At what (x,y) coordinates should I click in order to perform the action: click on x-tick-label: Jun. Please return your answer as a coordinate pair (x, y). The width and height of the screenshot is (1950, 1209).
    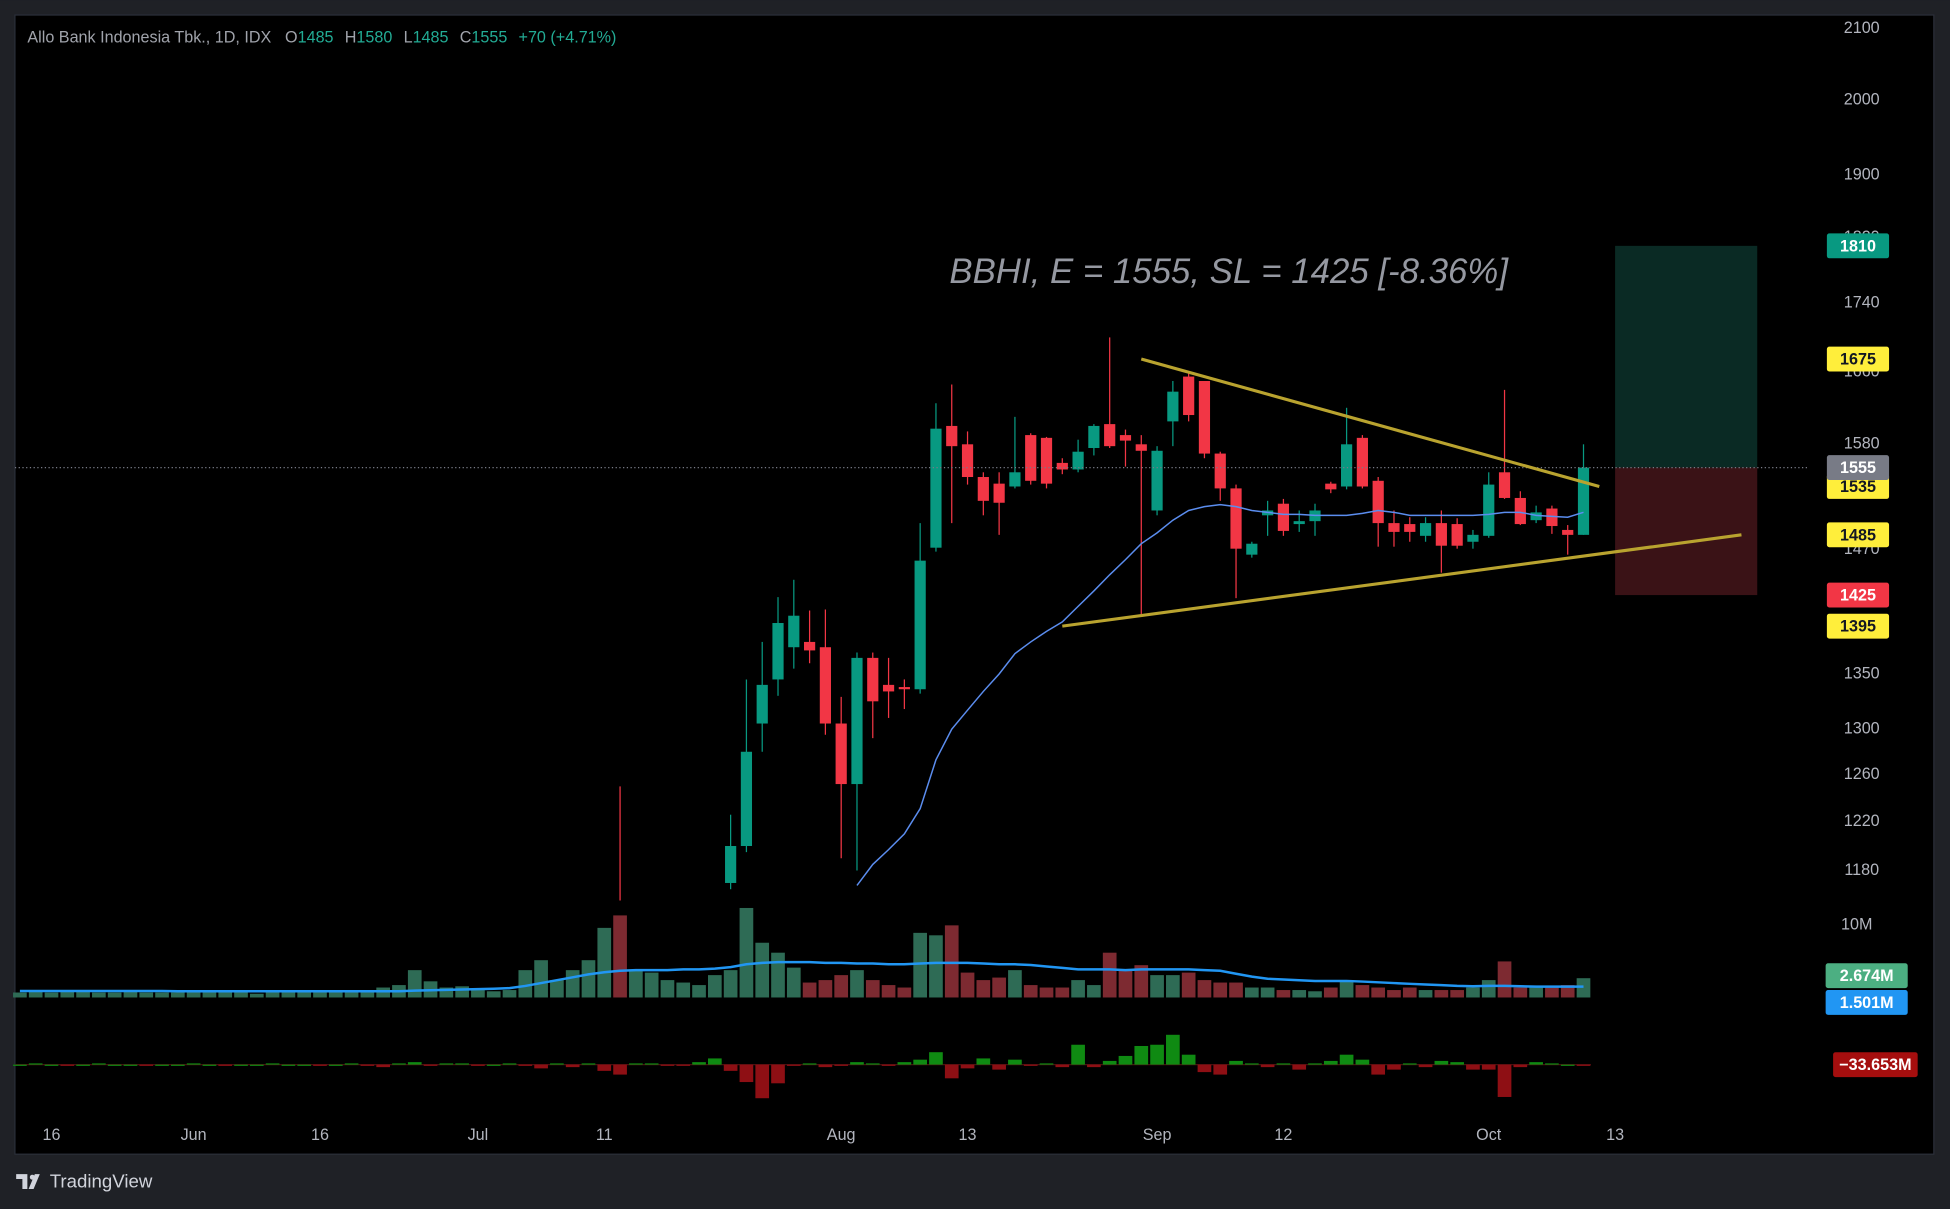
    Looking at the image, I should click on (194, 1135).